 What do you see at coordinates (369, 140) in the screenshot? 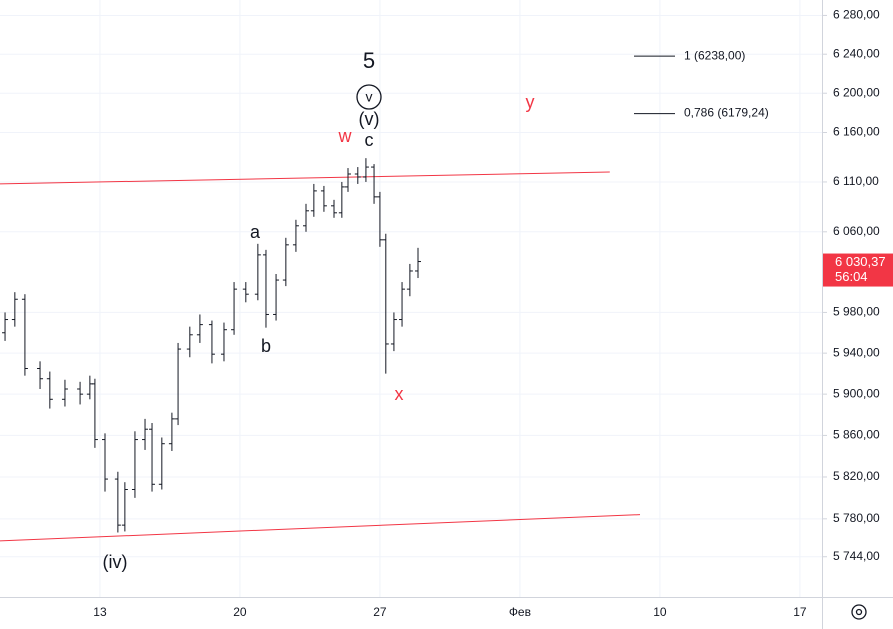
I see `wave-label: c` at bounding box center [369, 140].